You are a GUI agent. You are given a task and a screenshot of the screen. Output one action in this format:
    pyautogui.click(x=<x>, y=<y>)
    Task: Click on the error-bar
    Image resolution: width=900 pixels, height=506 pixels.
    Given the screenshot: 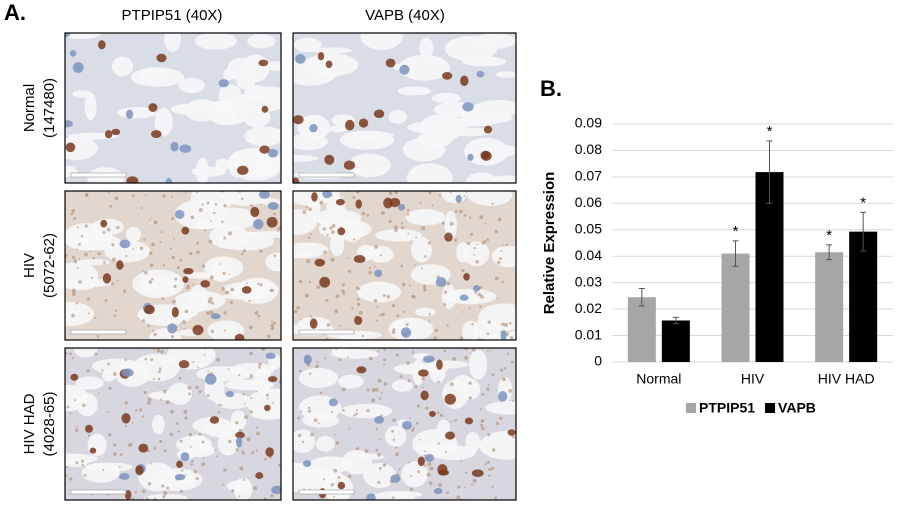 What is the action you would take?
    pyautogui.click(x=641, y=297)
    